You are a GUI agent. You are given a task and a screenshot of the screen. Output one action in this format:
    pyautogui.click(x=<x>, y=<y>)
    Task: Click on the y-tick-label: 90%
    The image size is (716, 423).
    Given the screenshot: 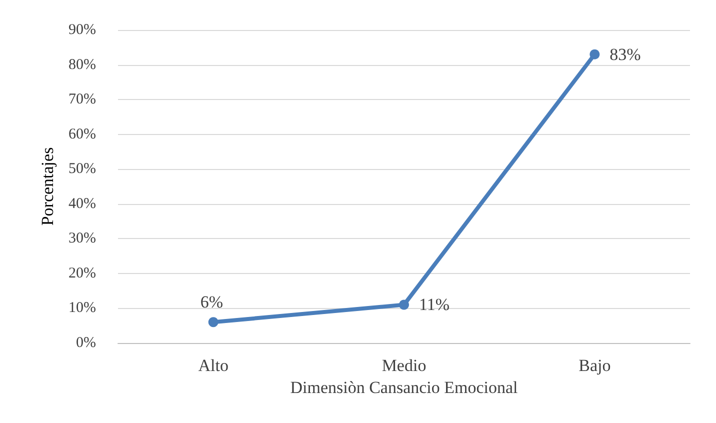 What is the action you would take?
    pyautogui.click(x=82, y=30)
    